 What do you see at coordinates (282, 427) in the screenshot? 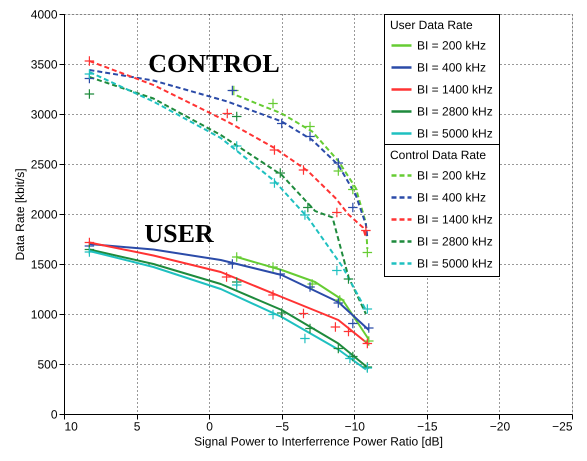
I see `x-tick-label: −5` at bounding box center [282, 427].